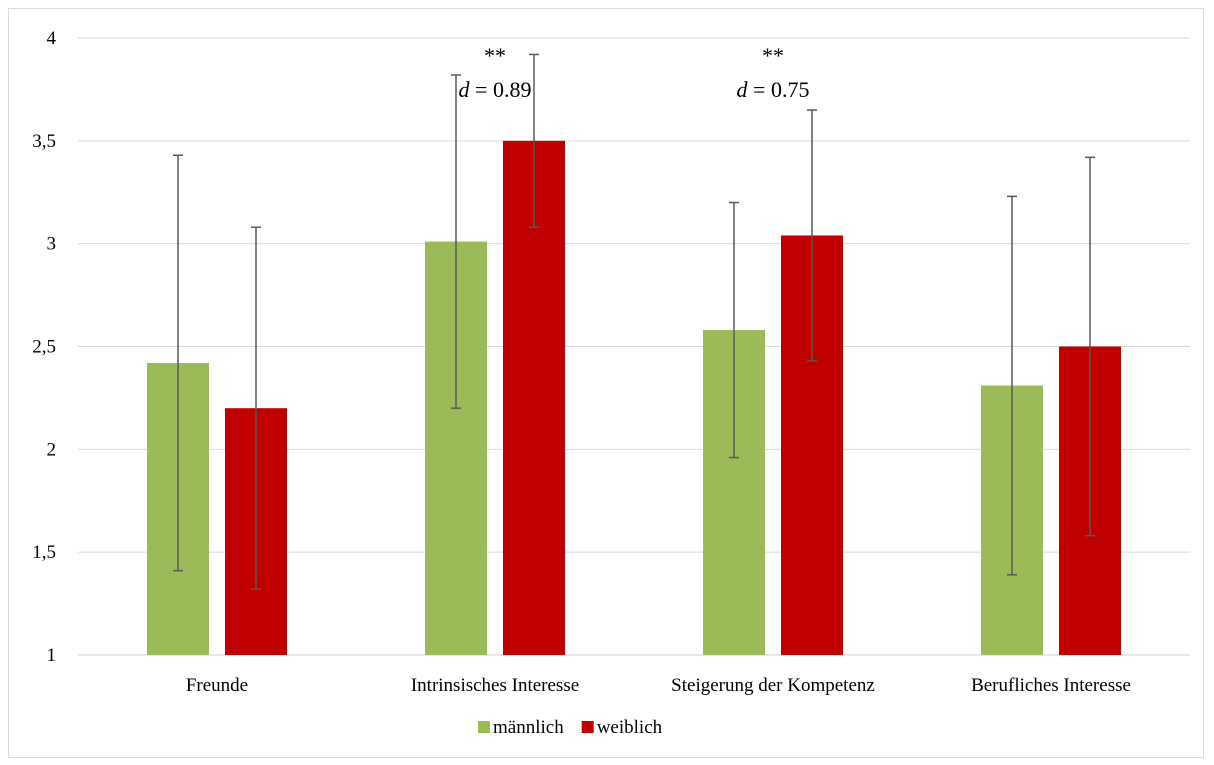  Describe the element at coordinates (773, 685) in the screenshot. I see `x-category-label: Steigerung der Kompetenz` at that location.